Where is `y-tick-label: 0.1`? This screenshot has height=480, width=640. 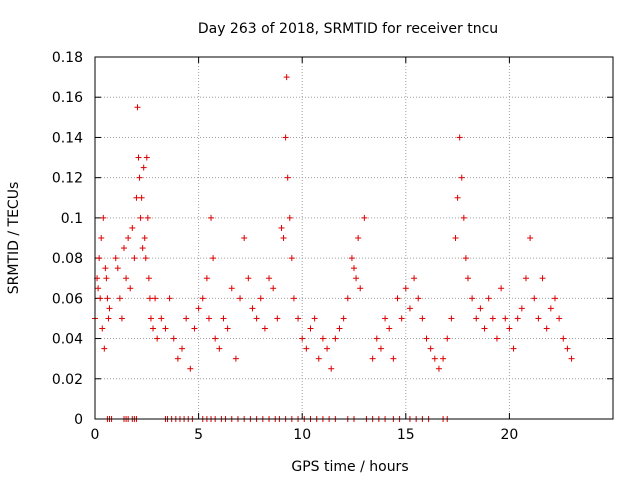
y-tick-label: 0.1 is located at coordinates (72, 219).